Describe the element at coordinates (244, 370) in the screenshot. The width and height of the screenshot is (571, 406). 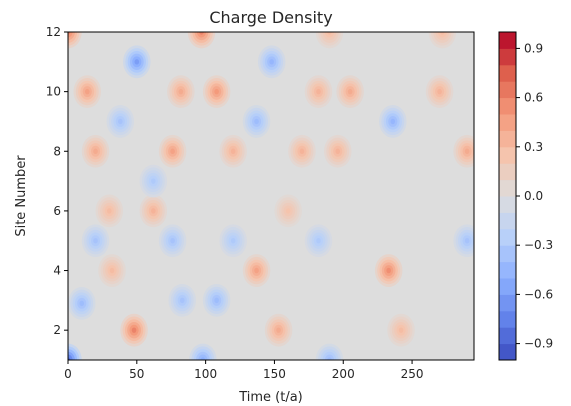
I see `x-axis: 0 50 100 150 200 250` at that location.